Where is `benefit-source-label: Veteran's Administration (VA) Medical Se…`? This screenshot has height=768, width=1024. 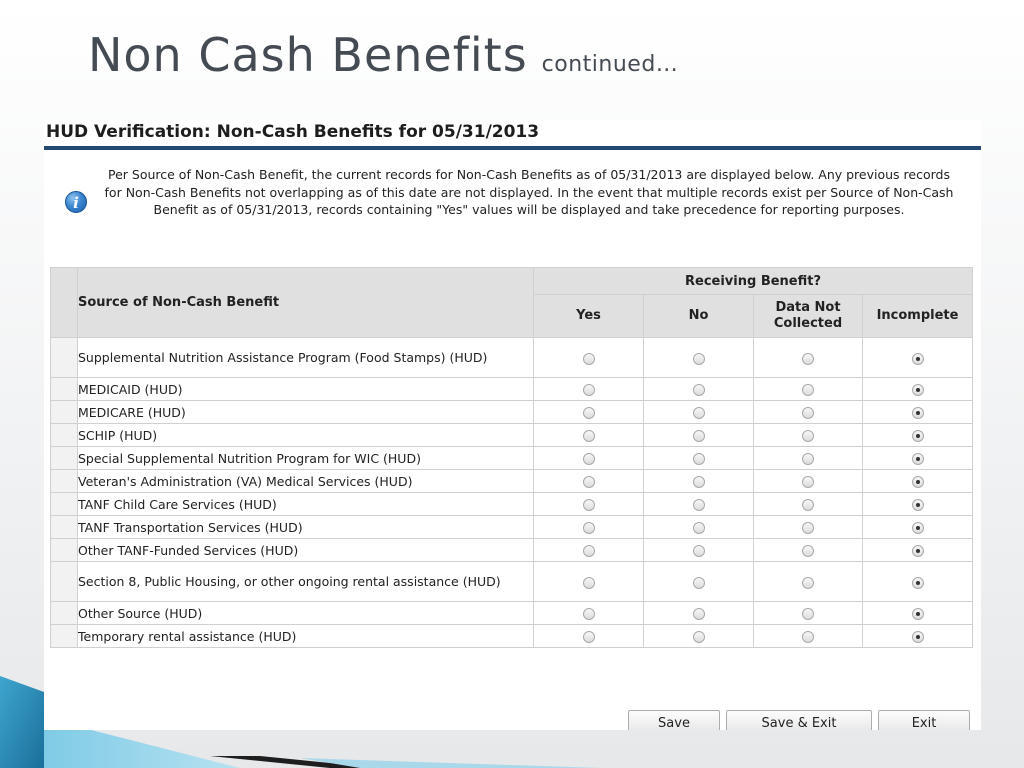
benefit-source-label: Veteran's Administration (VA) Medical Se… is located at coordinates (305, 481).